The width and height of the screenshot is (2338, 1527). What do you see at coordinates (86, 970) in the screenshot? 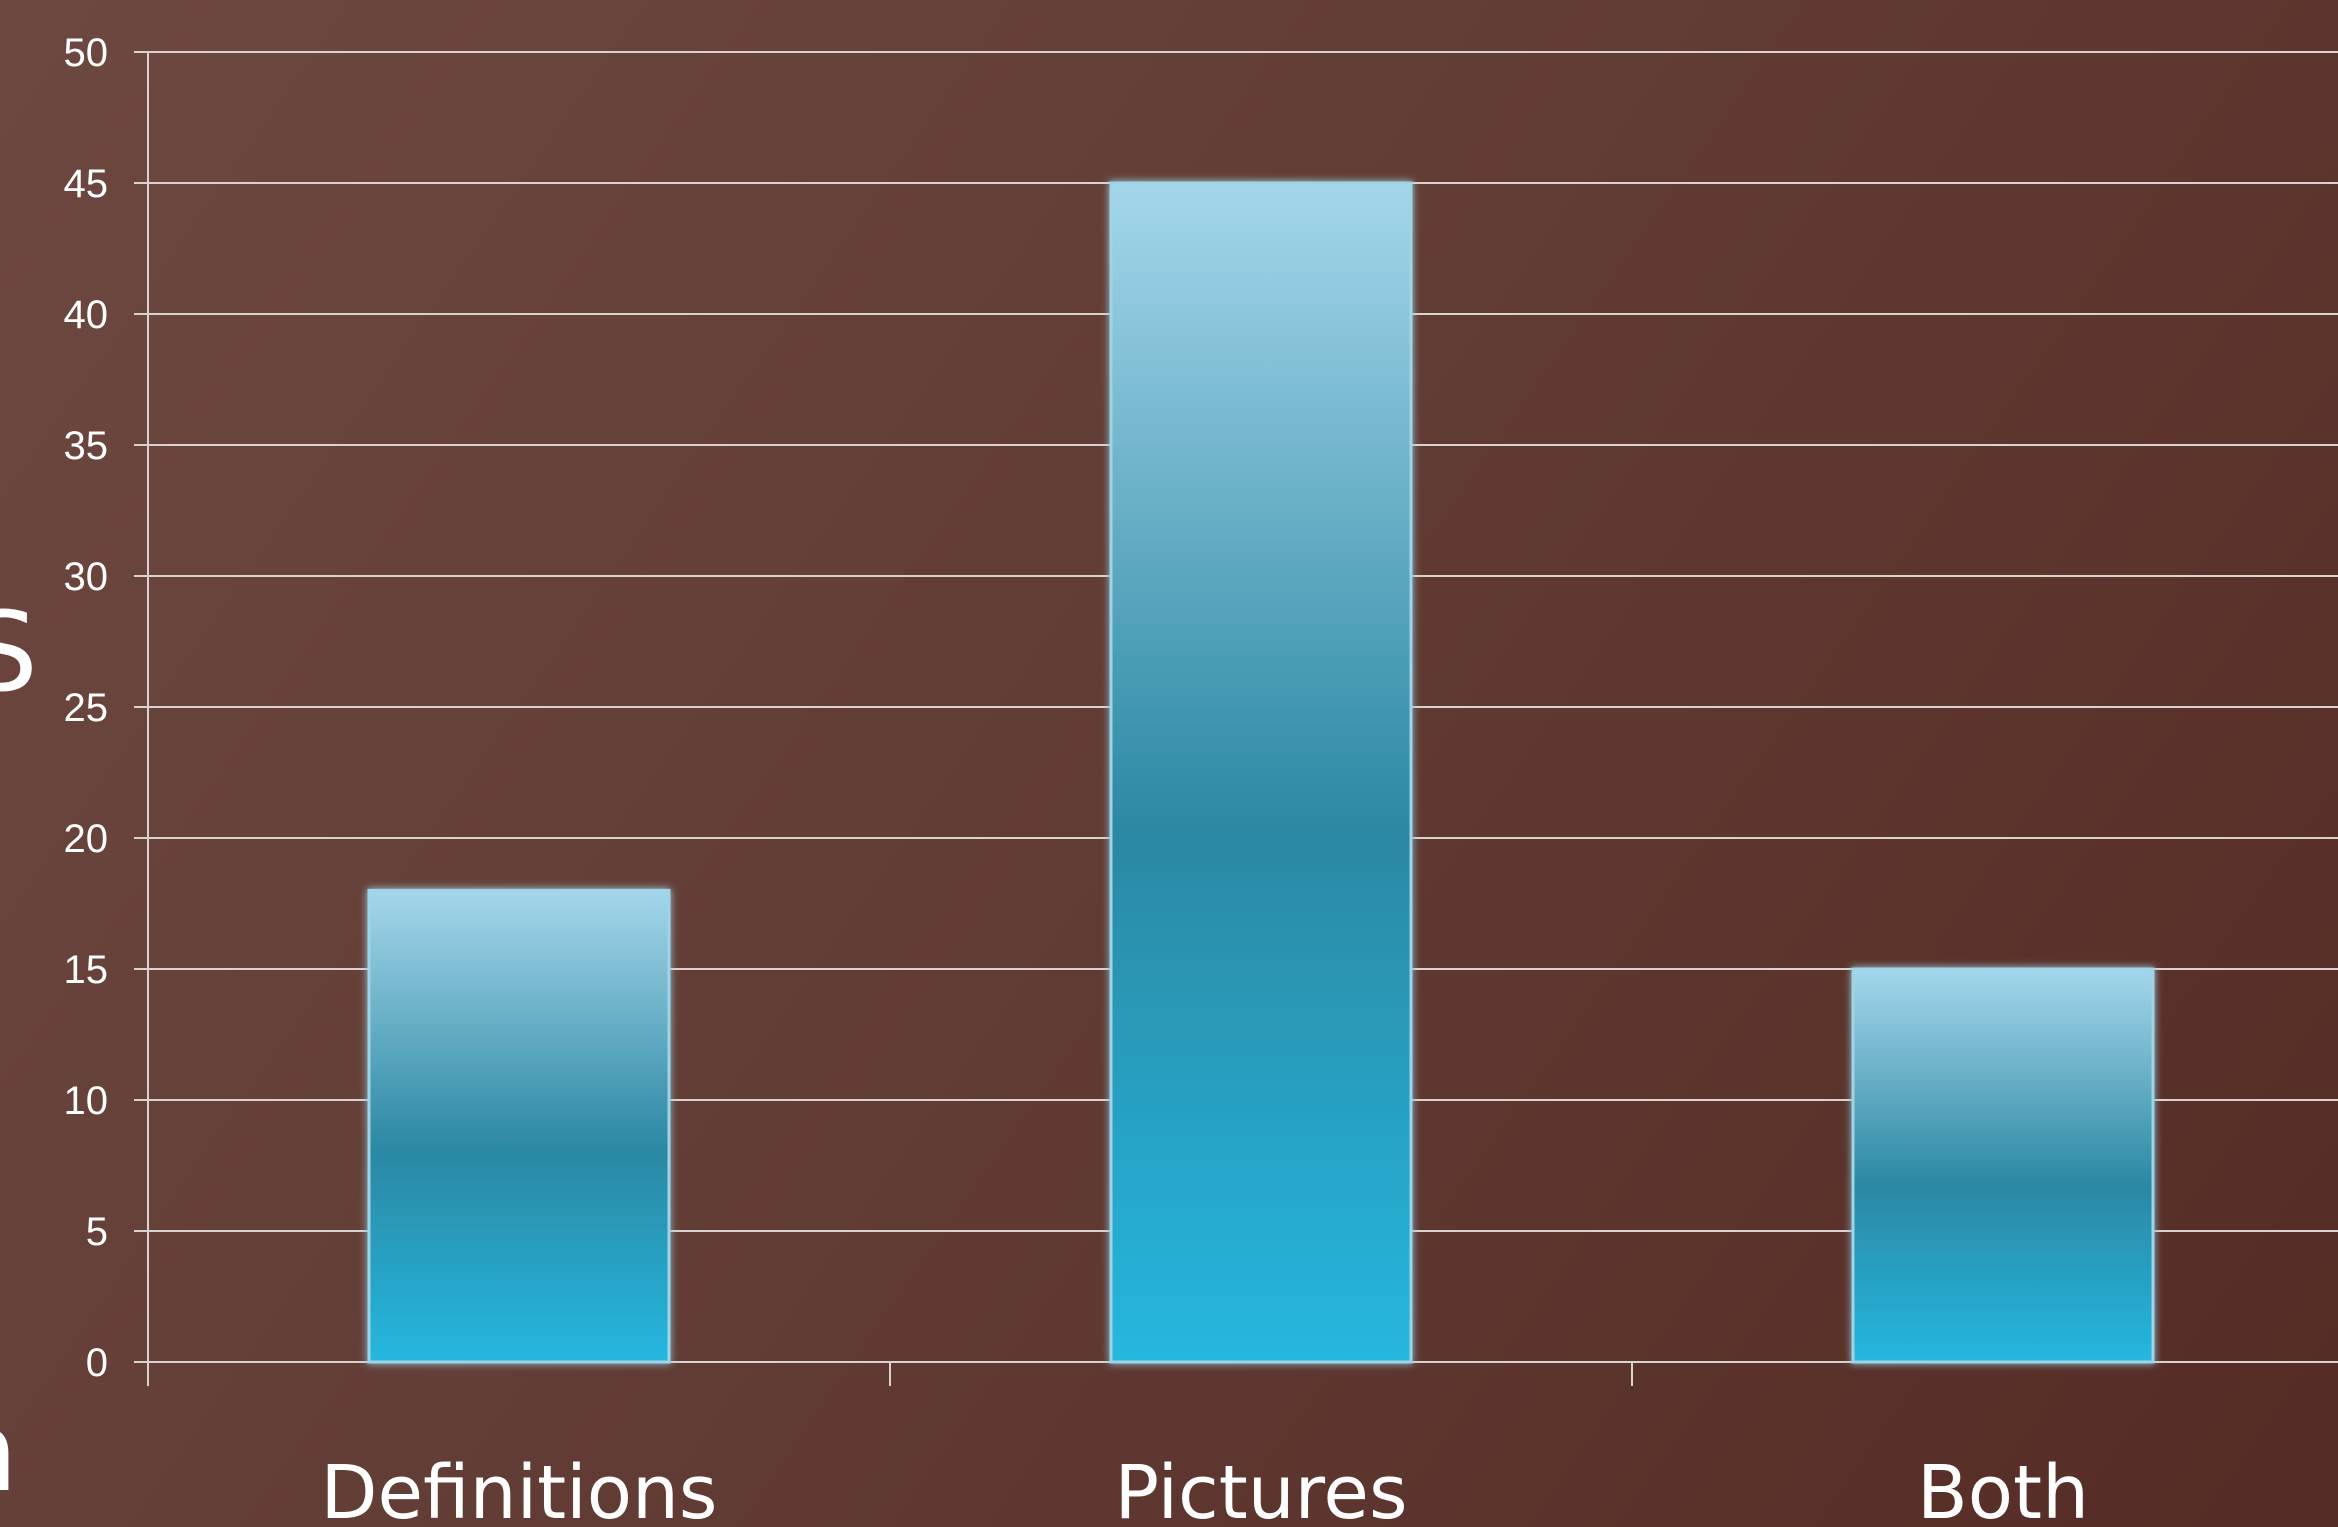
I see `y-tick-label: 15` at bounding box center [86, 970].